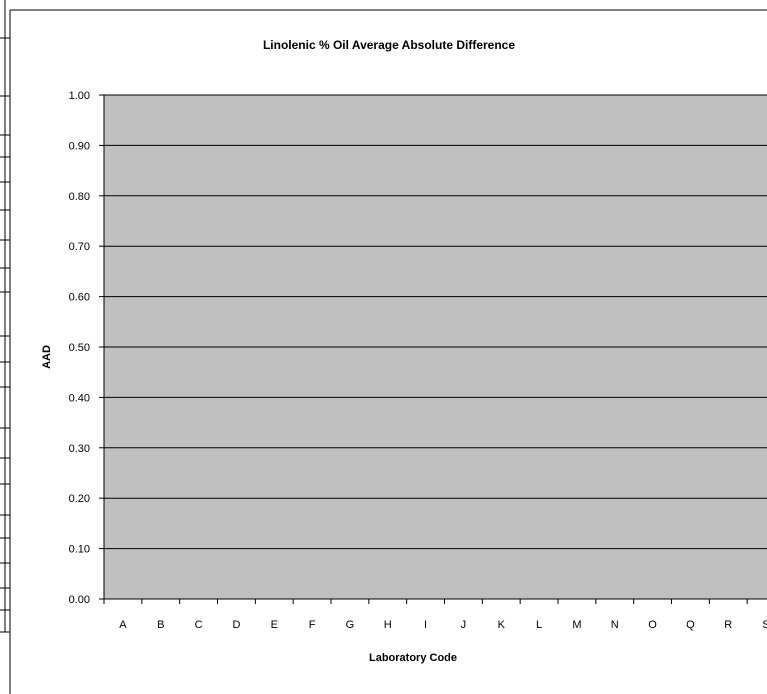 The image size is (767, 694). Describe the element at coordinates (274, 625) in the screenshot. I see `x-tick-label: E` at that location.